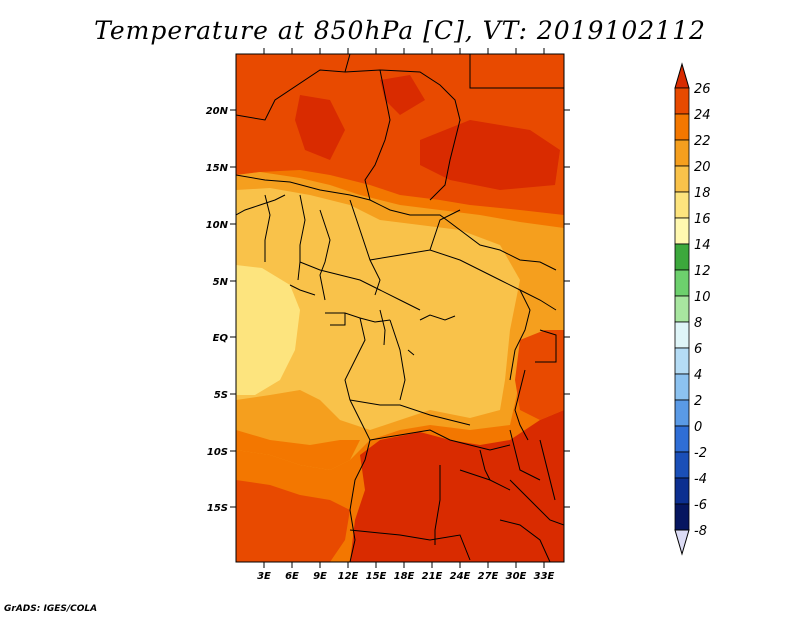 This screenshot has width=800, height=618. I want to click on field-pale-coast, so click(268, 330).